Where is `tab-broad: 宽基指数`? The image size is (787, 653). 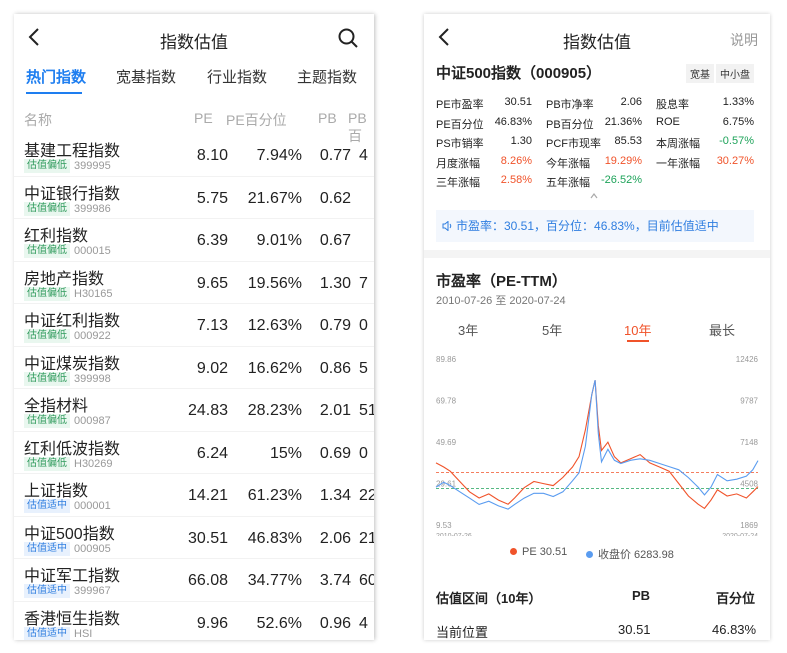
tab-broad: 宽基指数 is located at coordinates (146, 77).